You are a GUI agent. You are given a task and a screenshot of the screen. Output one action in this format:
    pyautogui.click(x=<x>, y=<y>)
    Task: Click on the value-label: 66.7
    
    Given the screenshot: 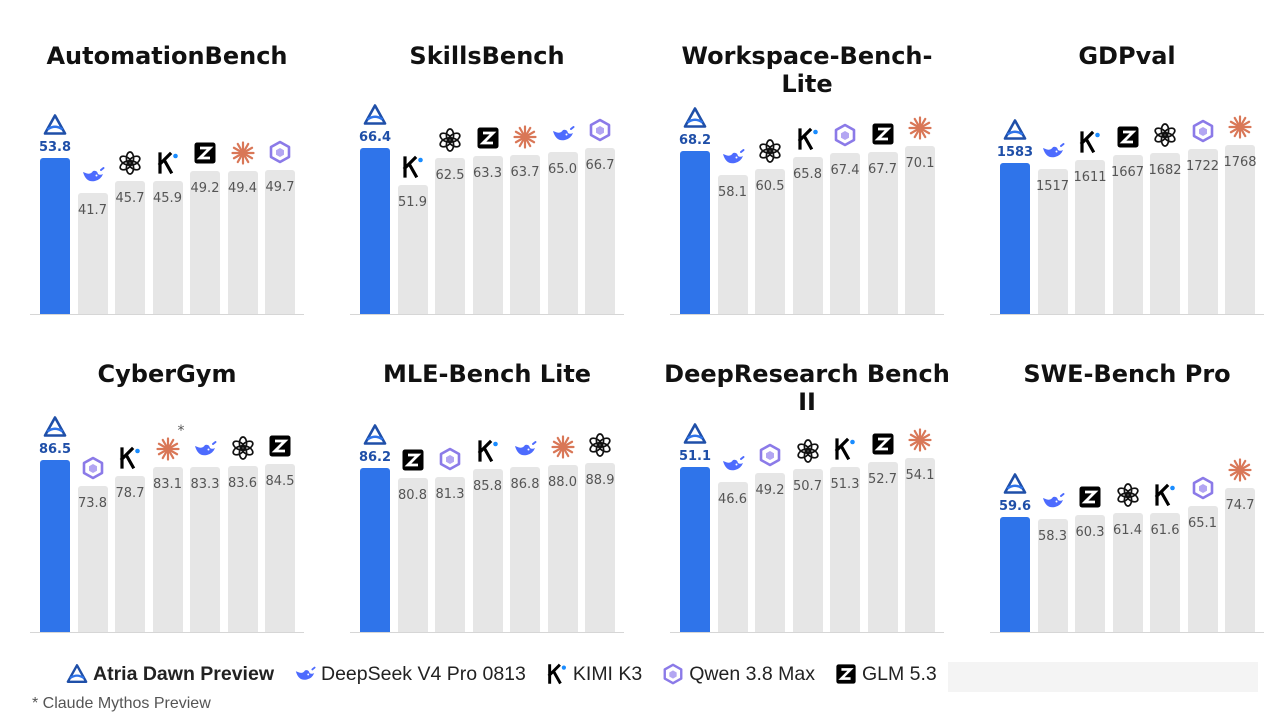 What is the action you would take?
    pyautogui.click(x=600, y=165)
    